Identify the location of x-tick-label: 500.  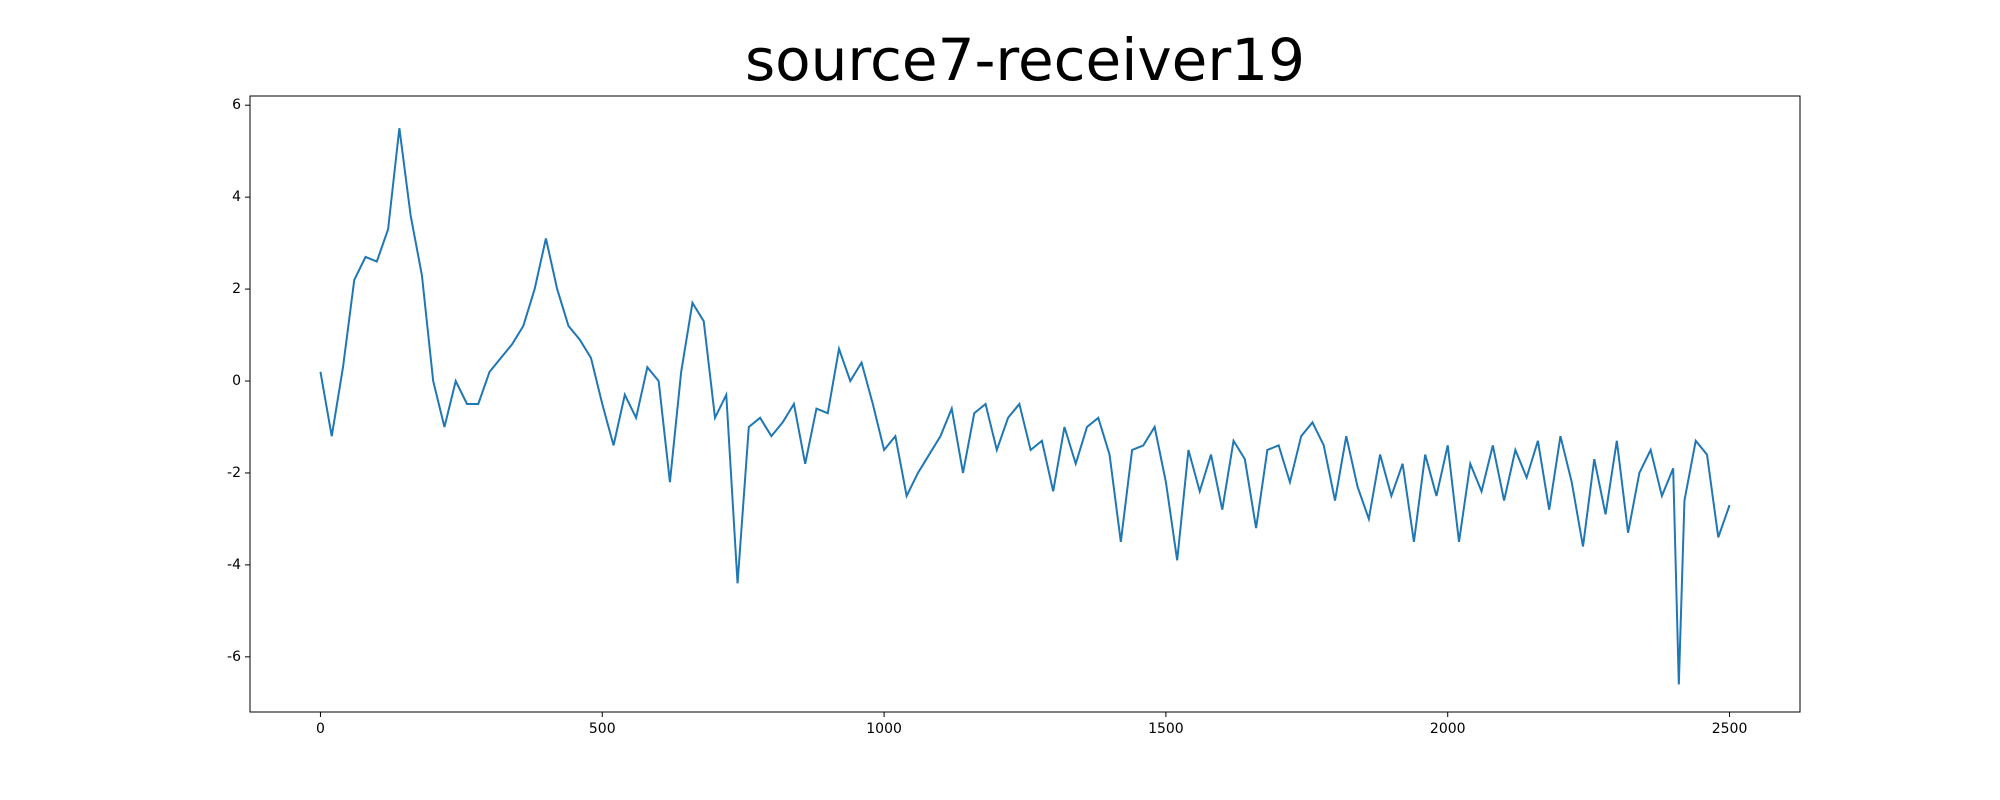
(602, 729).